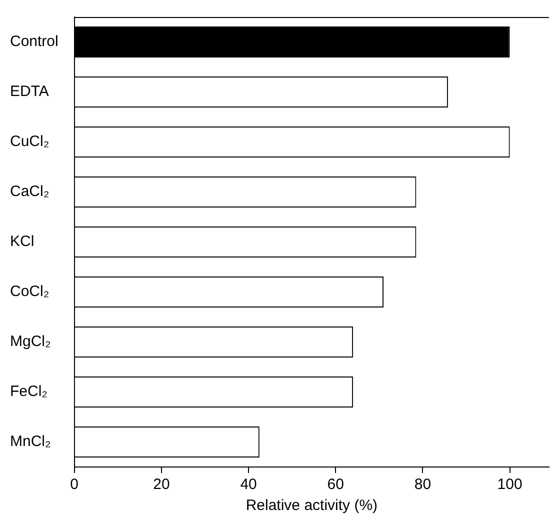 The width and height of the screenshot is (551, 515). I want to click on y-tick-label: CoCl₂, so click(30, 291).